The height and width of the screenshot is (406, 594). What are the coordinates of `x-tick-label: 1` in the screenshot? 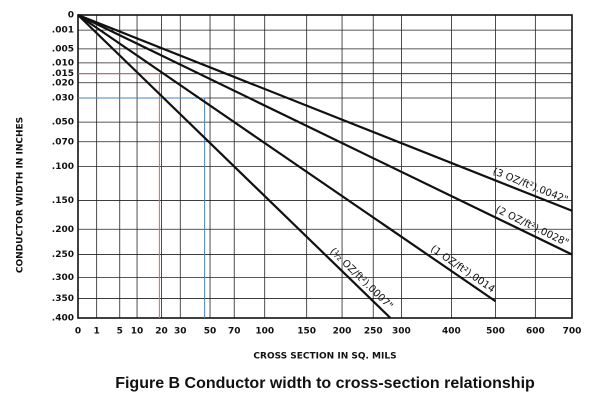 It's located at (97, 332).